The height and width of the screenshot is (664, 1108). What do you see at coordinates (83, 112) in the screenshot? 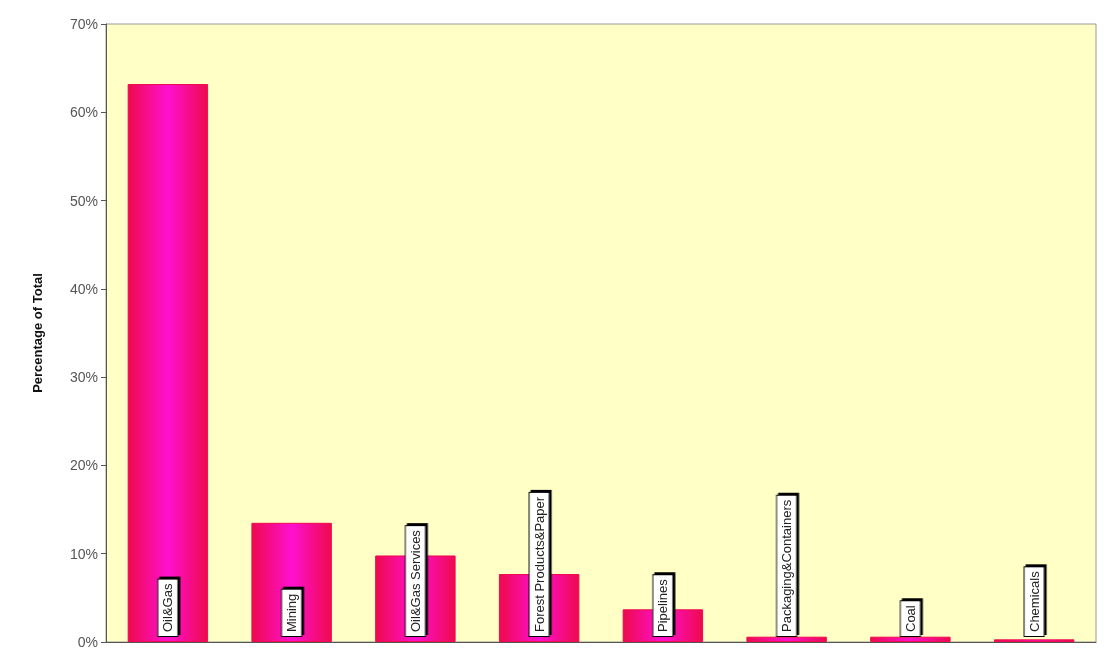
I see `y-tick-label: 60%` at bounding box center [83, 112].